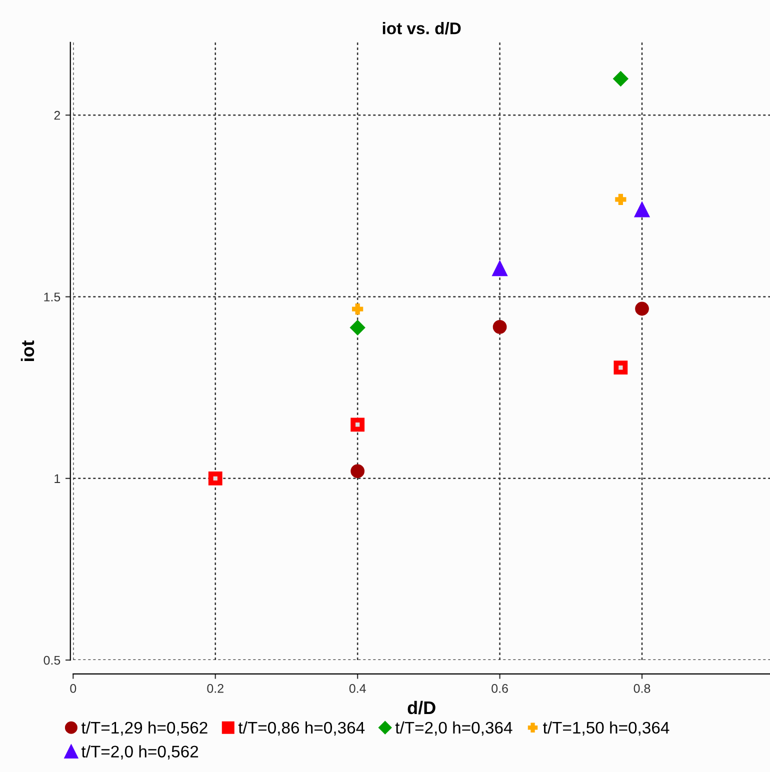 Image resolution: width=770 pixels, height=772 pixels. What do you see at coordinates (52, 660) in the screenshot?
I see `y-tick-label: 0.5` at bounding box center [52, 660].